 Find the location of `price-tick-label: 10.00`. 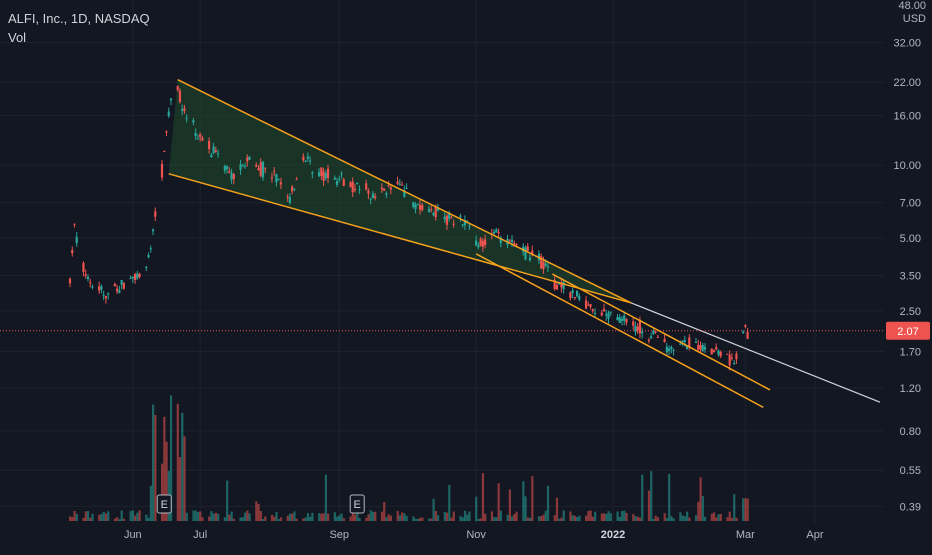

price-tick-label: 10.00 is located at coordinates (907, 166).